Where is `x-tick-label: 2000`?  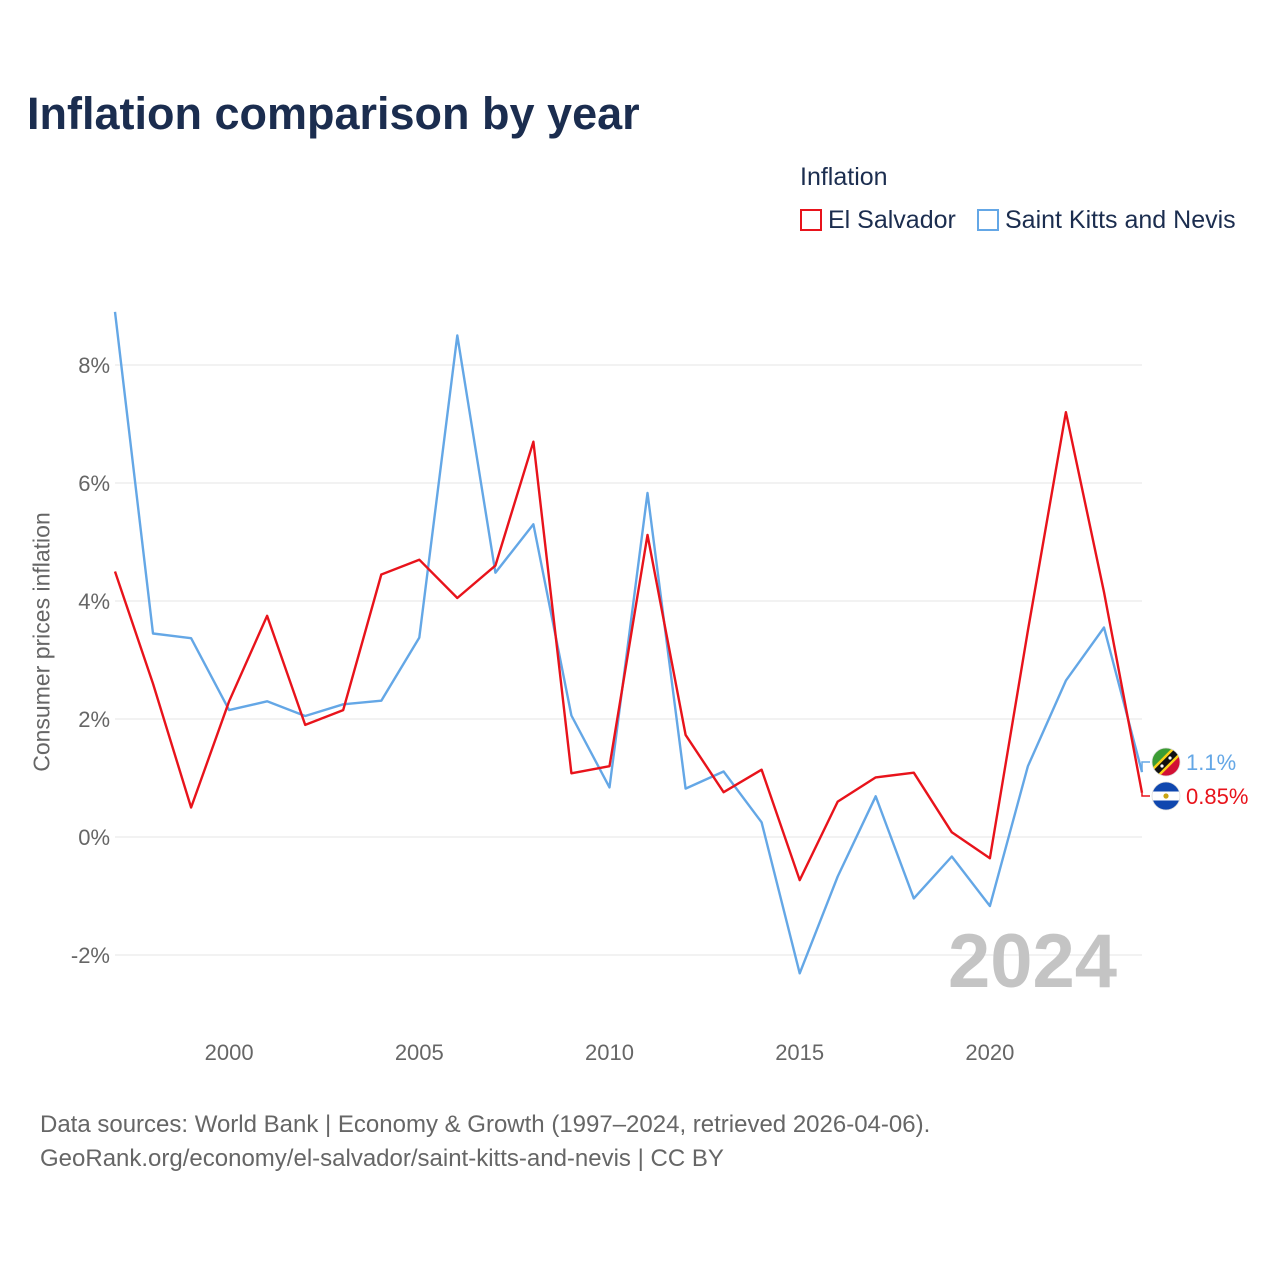
x-tick-label: 2000 is located at coordinates (229, 1052).